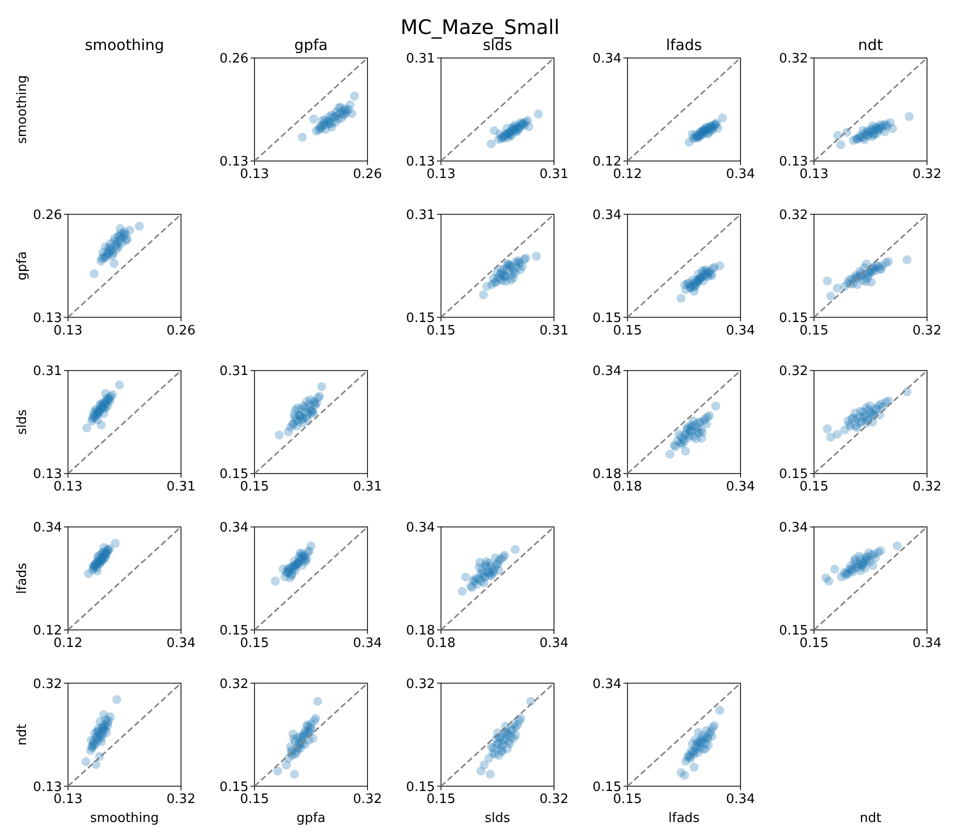  I want to click on text: MC_Maze_Small, so click(480, 27).